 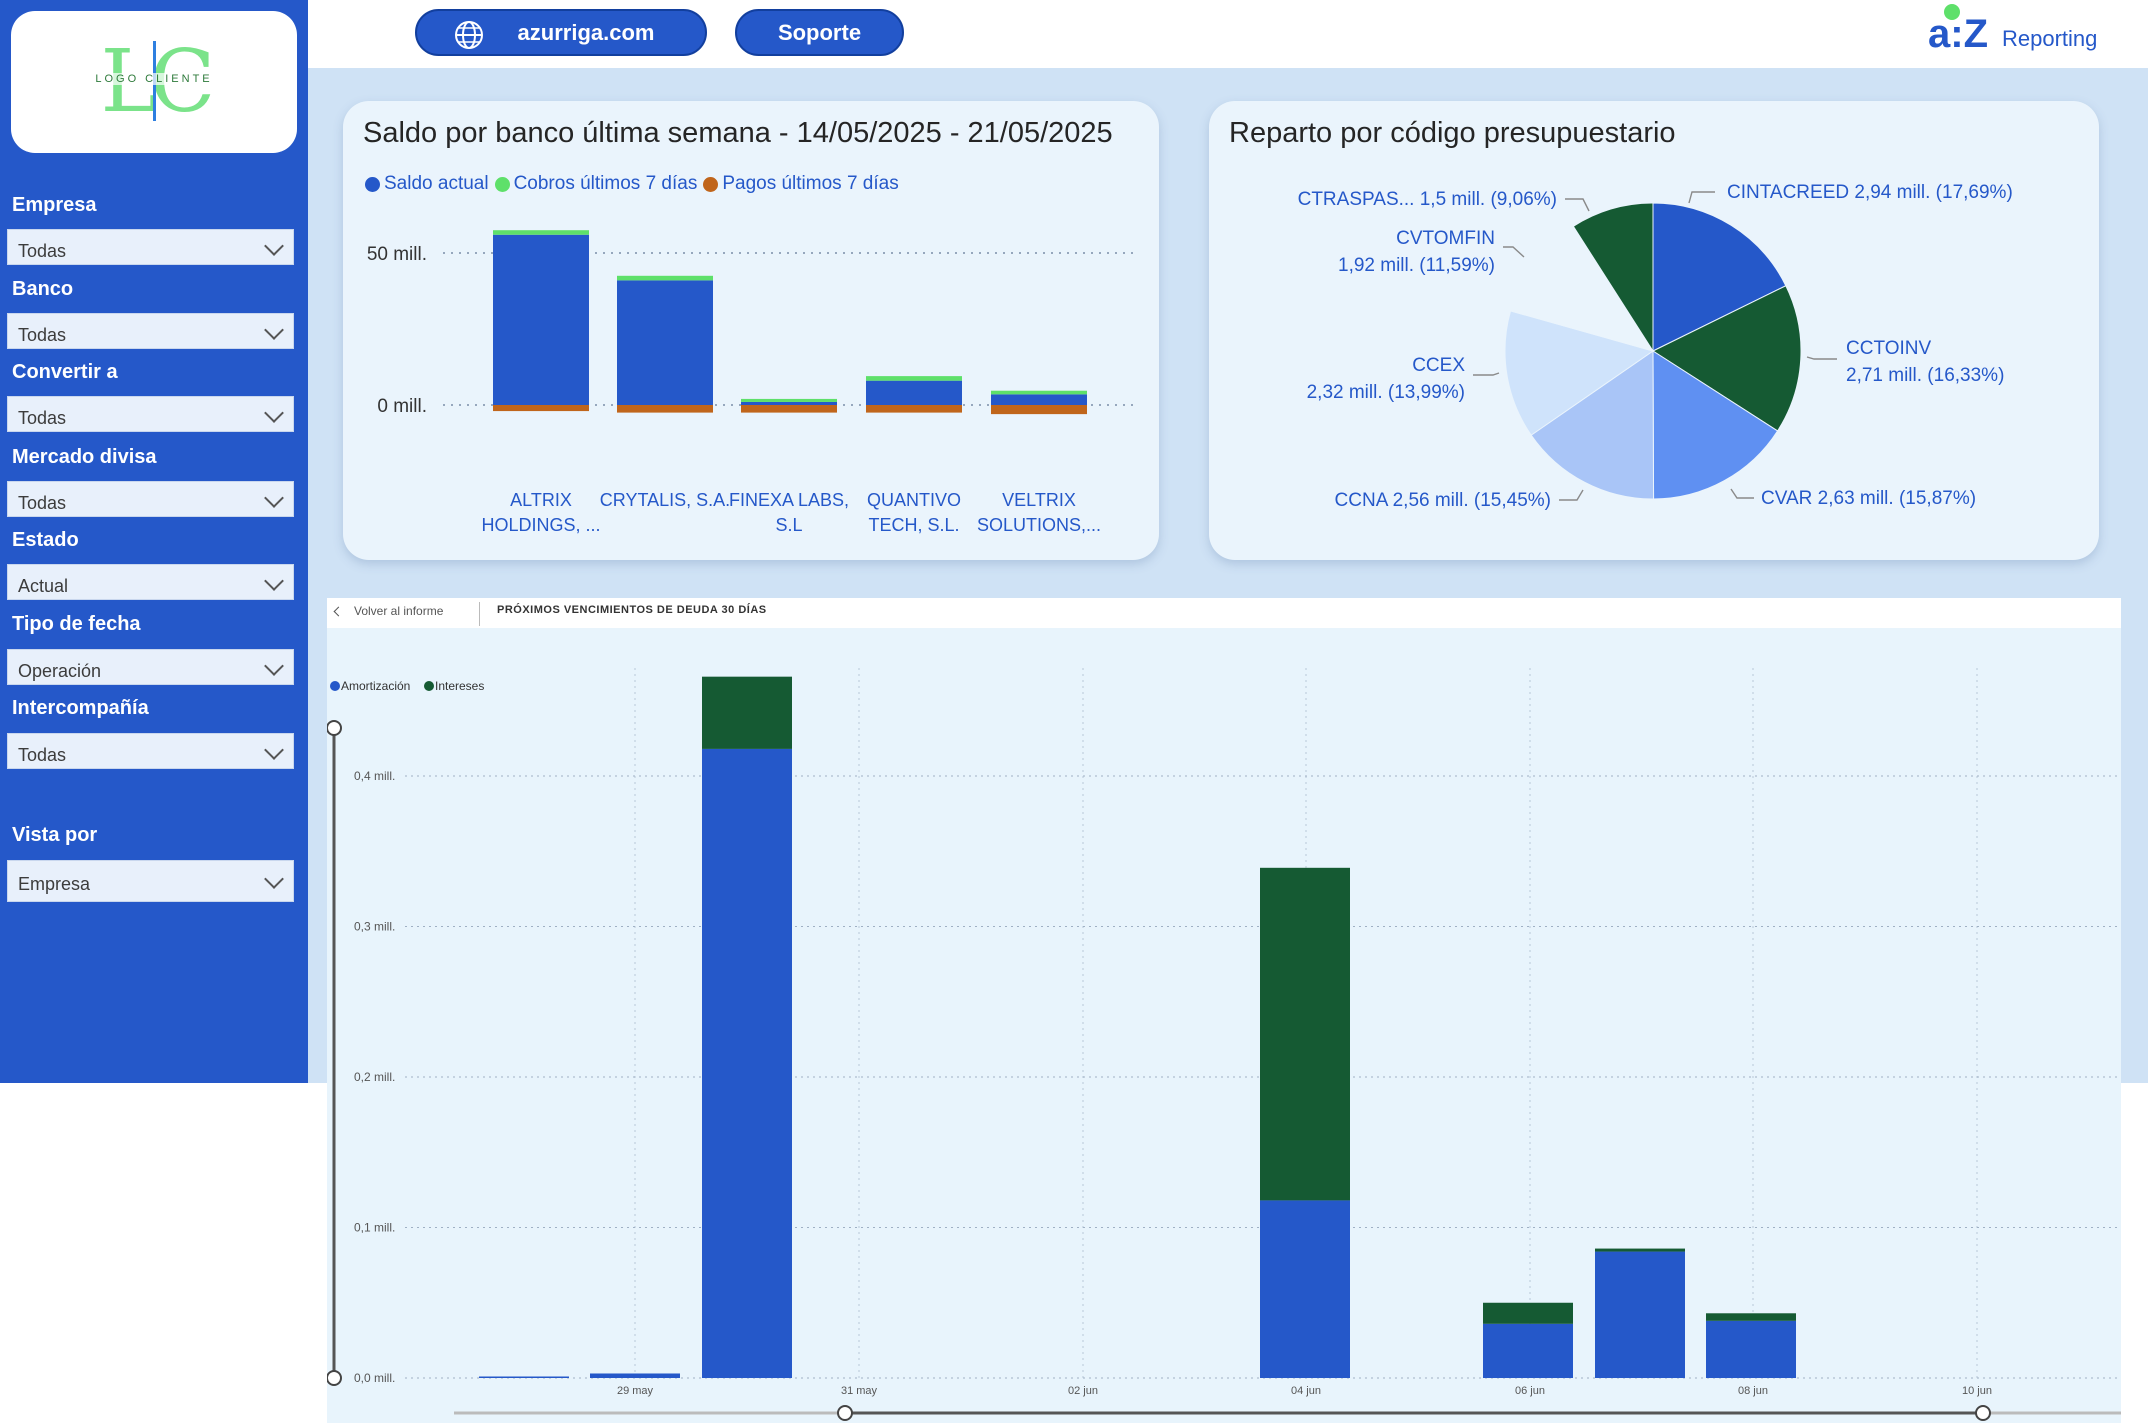 What do you see at coordinates (374, 1077) in the screenshot?
I see `venc-y-tick-label: 0,2 mill.` at bounding box center [374, 1077].